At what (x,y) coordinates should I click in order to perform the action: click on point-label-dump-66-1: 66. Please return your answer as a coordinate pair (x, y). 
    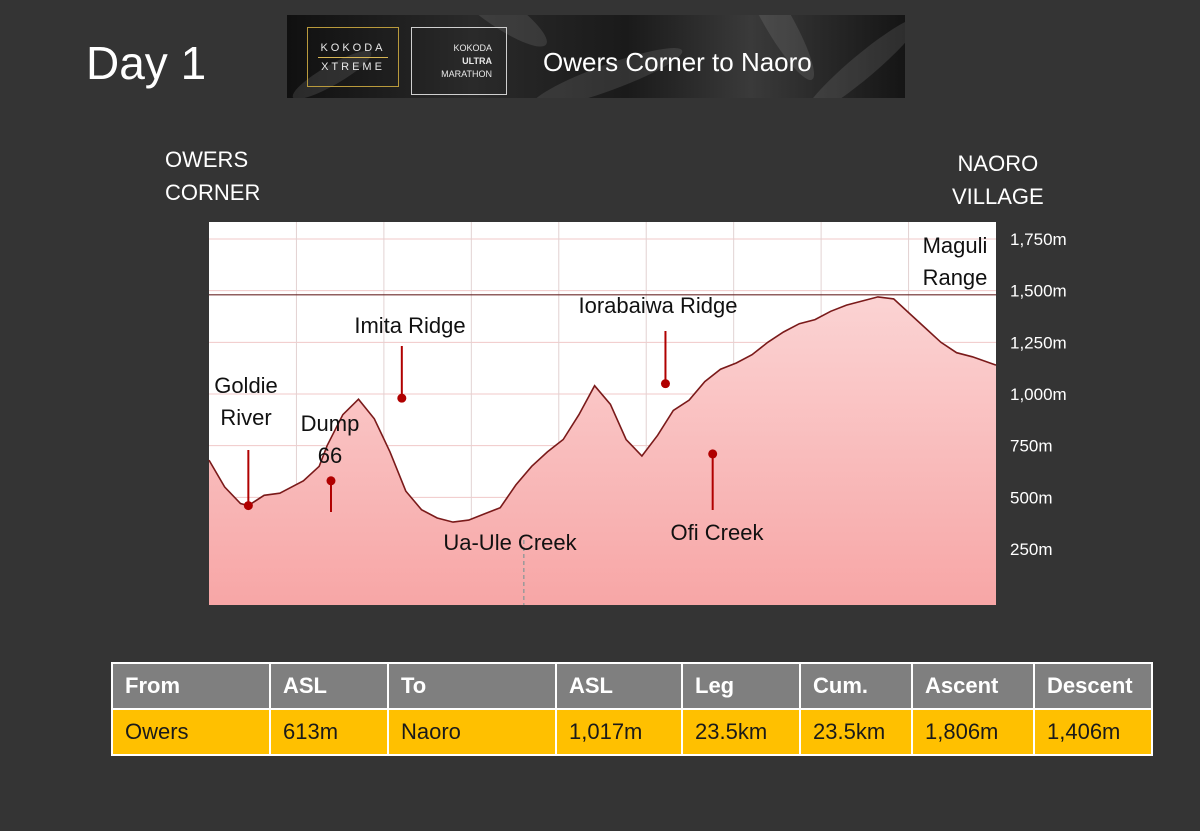
    Looking at the image, I should click on (330, 455).